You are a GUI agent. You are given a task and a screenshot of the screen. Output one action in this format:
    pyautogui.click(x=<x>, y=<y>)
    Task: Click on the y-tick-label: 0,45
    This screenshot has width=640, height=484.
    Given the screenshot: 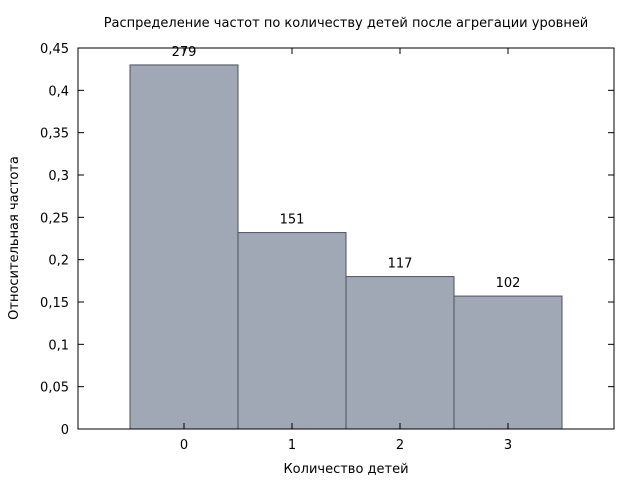 What is the action you would take?
    pyautogui.click(x=54, y=49)
    